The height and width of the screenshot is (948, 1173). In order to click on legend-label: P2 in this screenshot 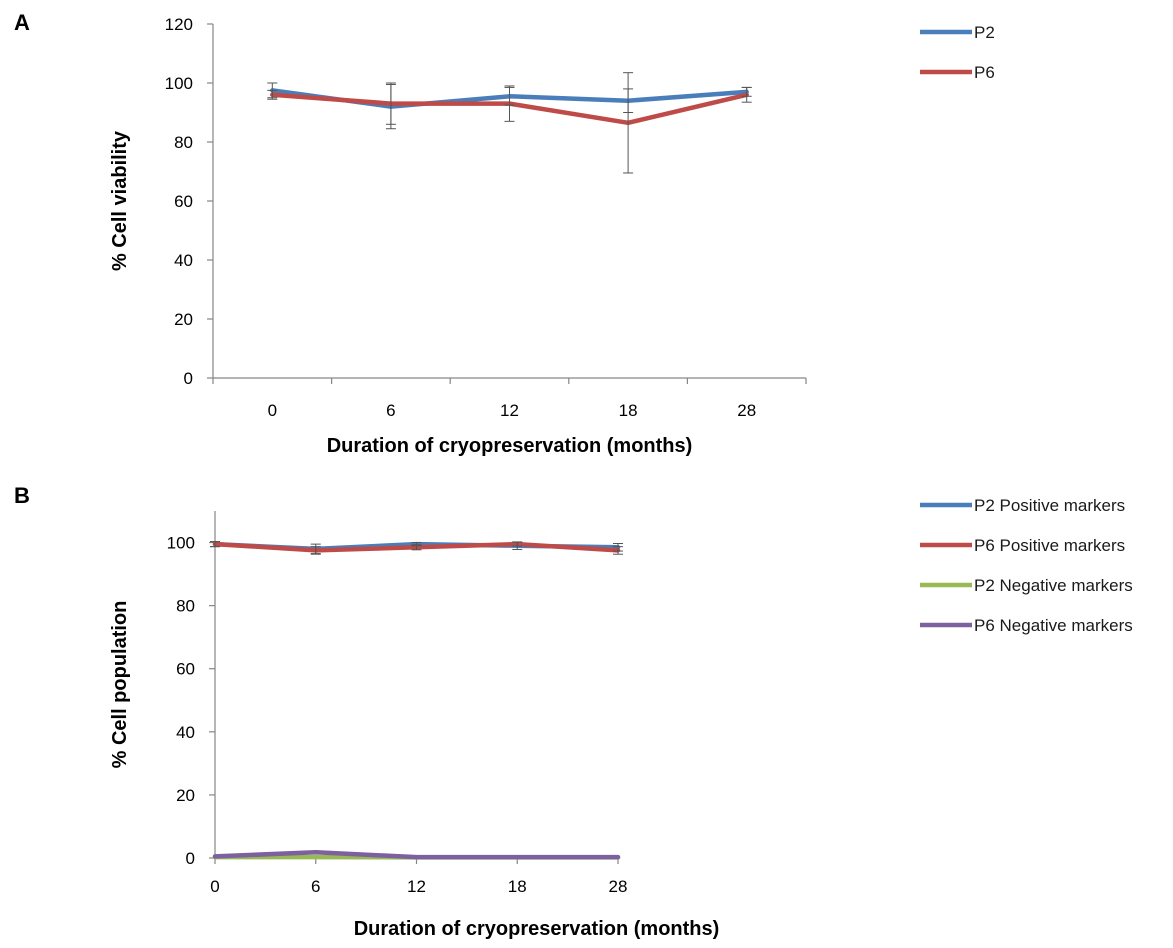, I will do `click(984, 32)`.